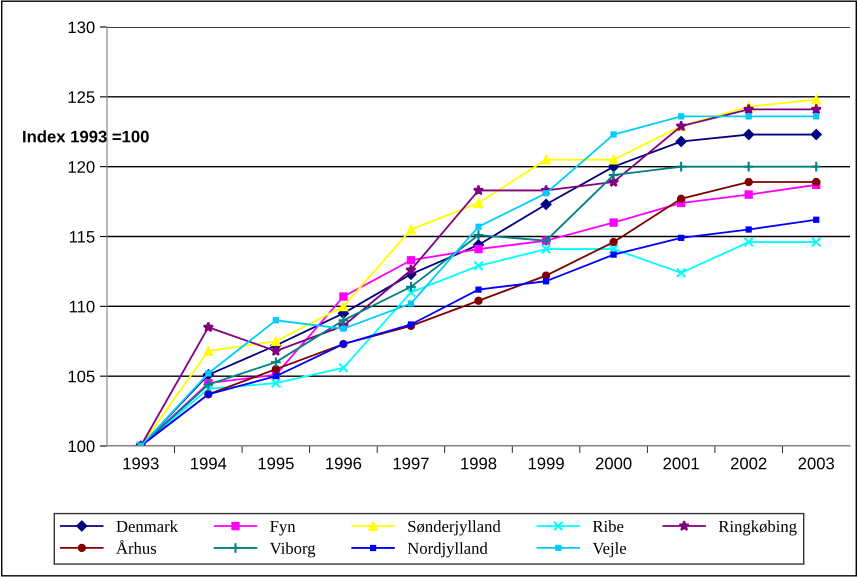 Image resolution: width=858 pixels, height=577 pixels. I want to click on y-tick-label: 105, so click(81, 376).